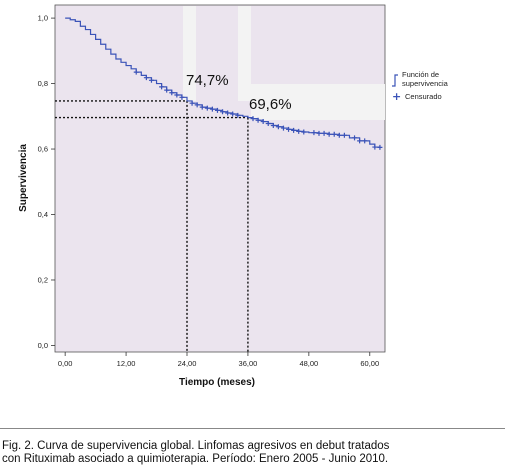 This screenshot has height=473, width=505. What do you see at coordinates (43, 83) in the screenshot?
I see `y-tick-label: 0,8` at bounding box center [43, 83].